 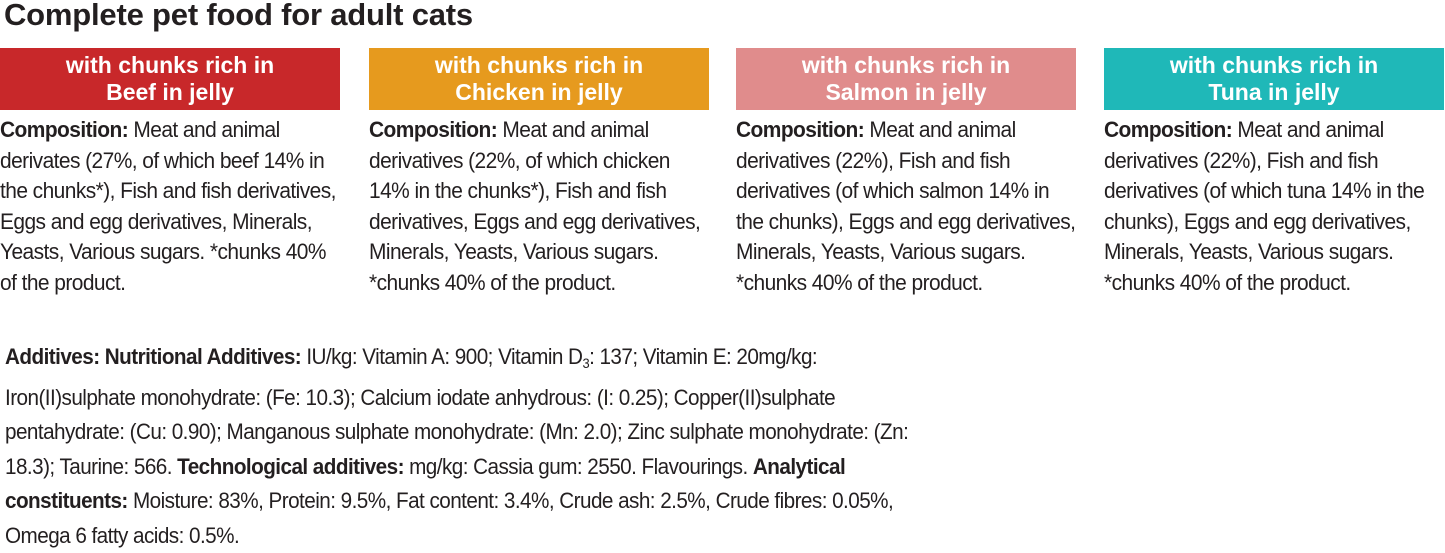 I want to click on technological-text: mg/kg: Cassia gum: 2550. Flavourings., so click(x=578, y=466).